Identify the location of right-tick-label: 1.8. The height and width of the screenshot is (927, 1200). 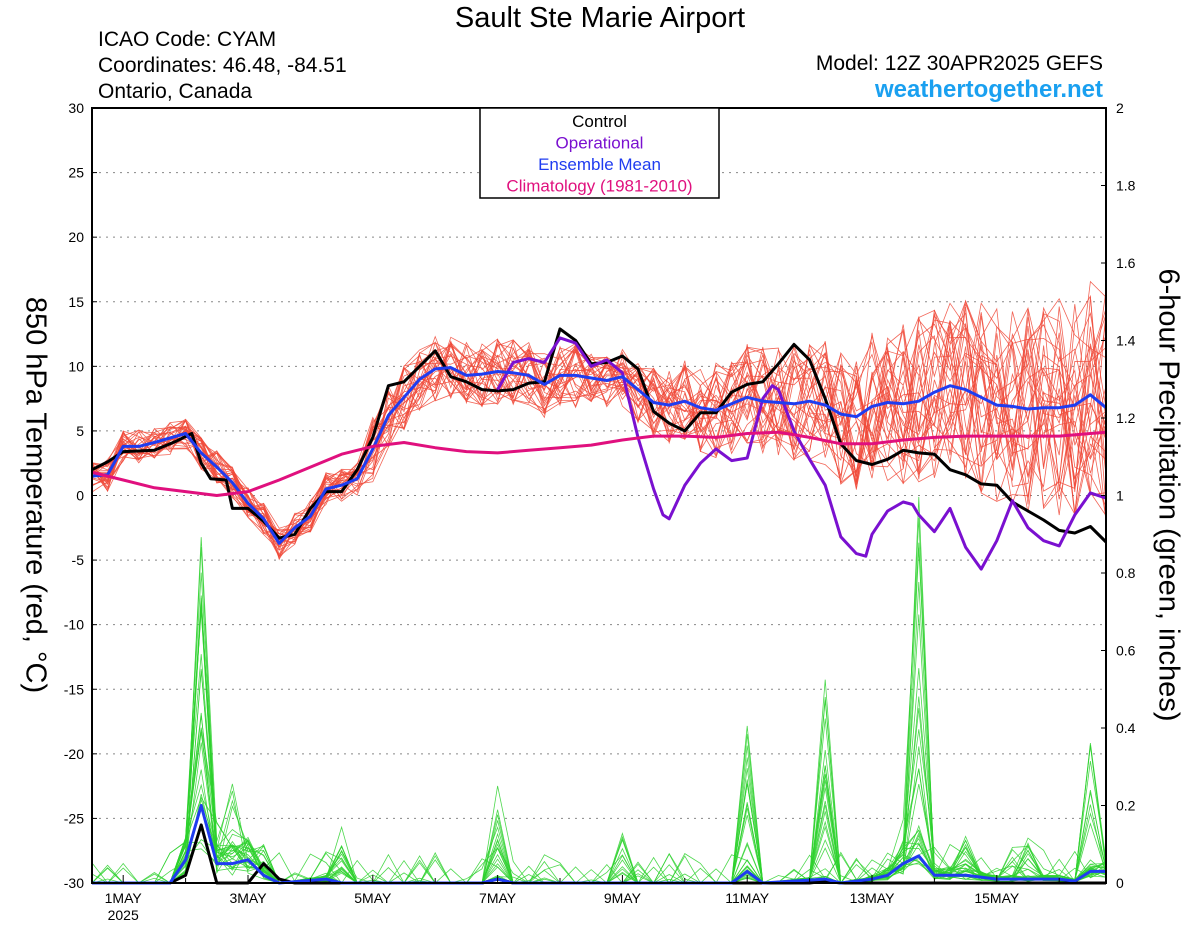
(1126, 186).